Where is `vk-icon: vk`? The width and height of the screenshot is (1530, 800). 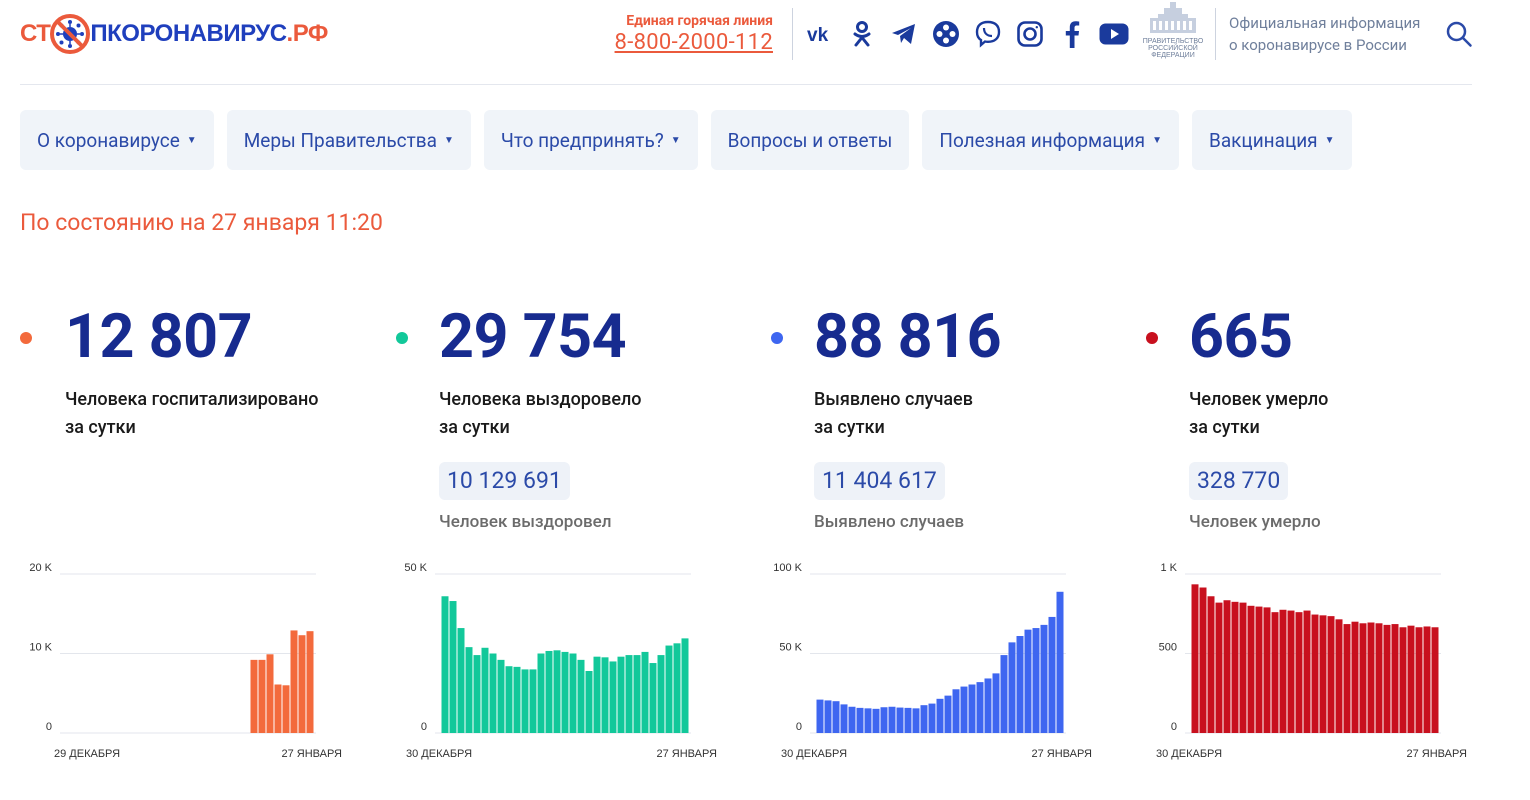 vk-icon: vk is located at coordinates (820, 34).